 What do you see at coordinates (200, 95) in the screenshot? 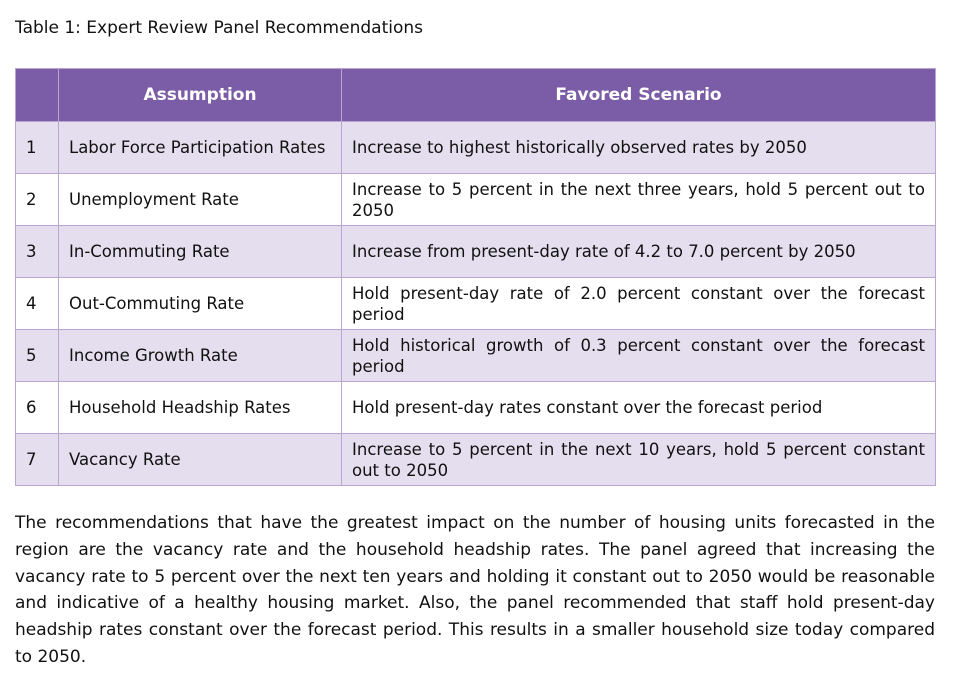
I see `header-cell: Assumption` at bounding box center [200, 95].